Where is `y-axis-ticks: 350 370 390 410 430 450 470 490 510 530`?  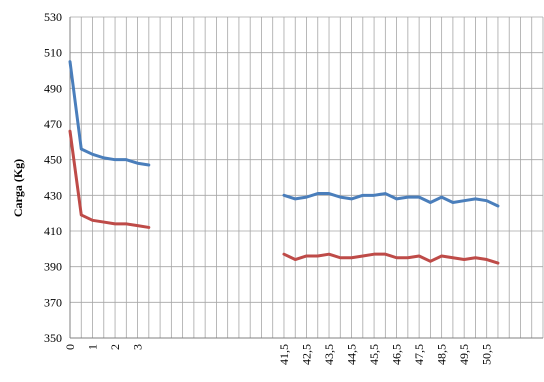 y-axis-ticks: 350 370 390 410 430 450 470 490 510 530 is located at coordinates (53, 177).